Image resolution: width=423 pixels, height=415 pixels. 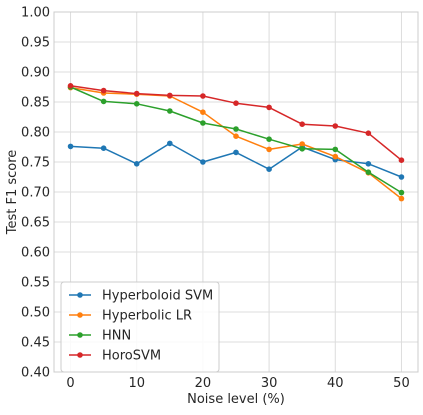 I want to click on legend-item: HoroSVM, so click(x=115, y=356).